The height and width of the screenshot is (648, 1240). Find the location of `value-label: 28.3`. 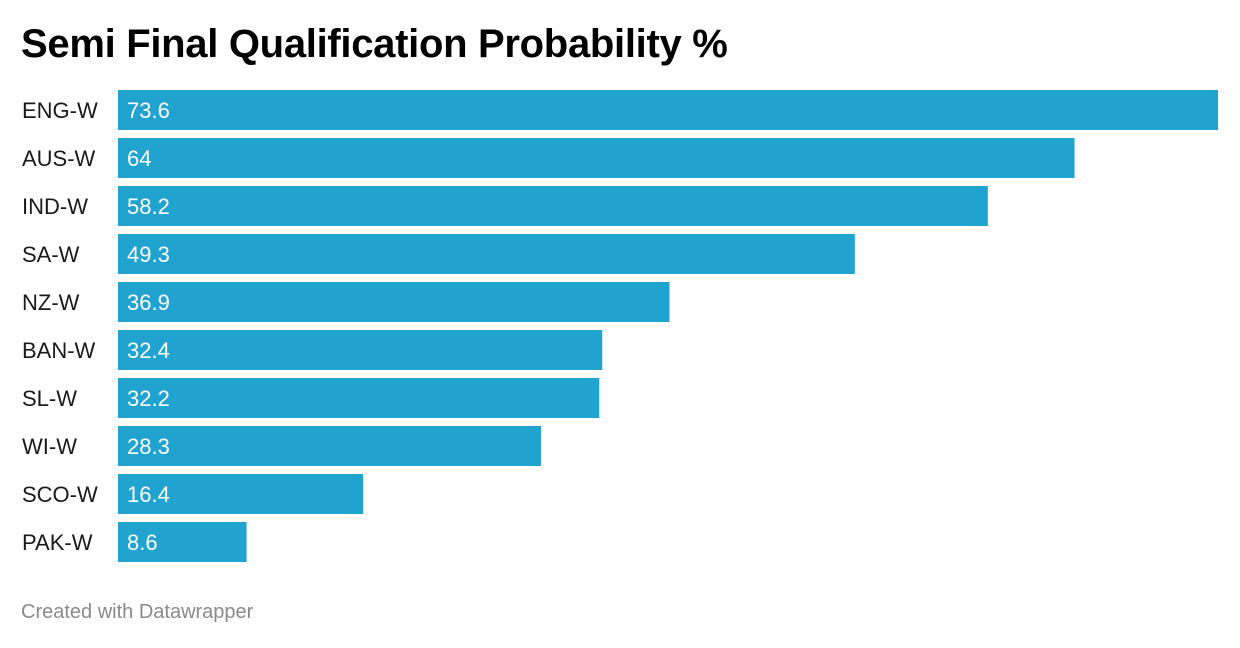

value-label: 28.3 is located at coordinates (148, 446).